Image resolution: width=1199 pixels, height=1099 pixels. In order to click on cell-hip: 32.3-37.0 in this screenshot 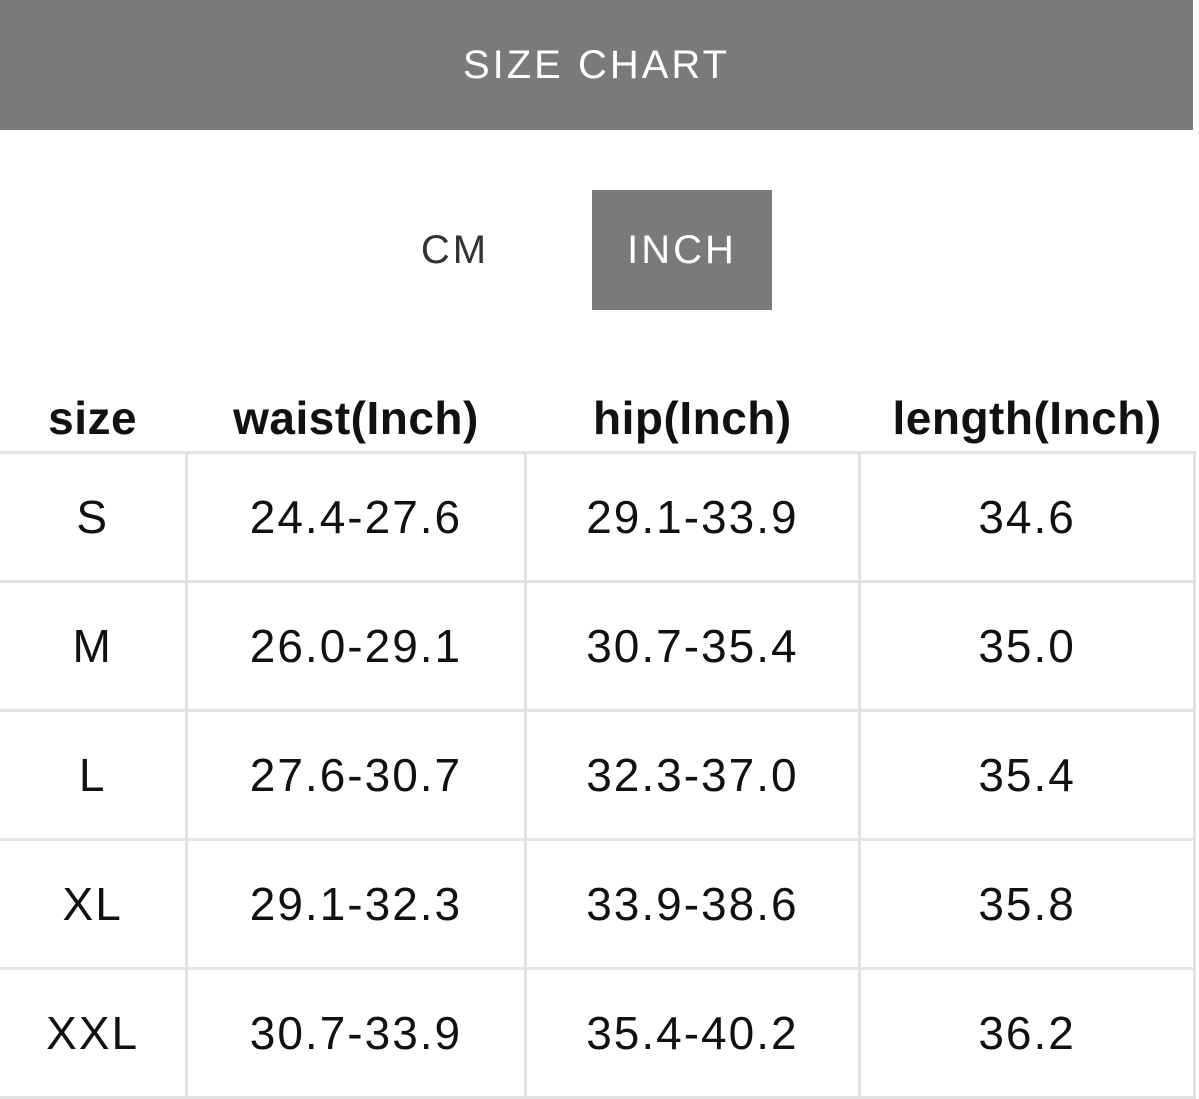, I will do `click(692, 775)`.